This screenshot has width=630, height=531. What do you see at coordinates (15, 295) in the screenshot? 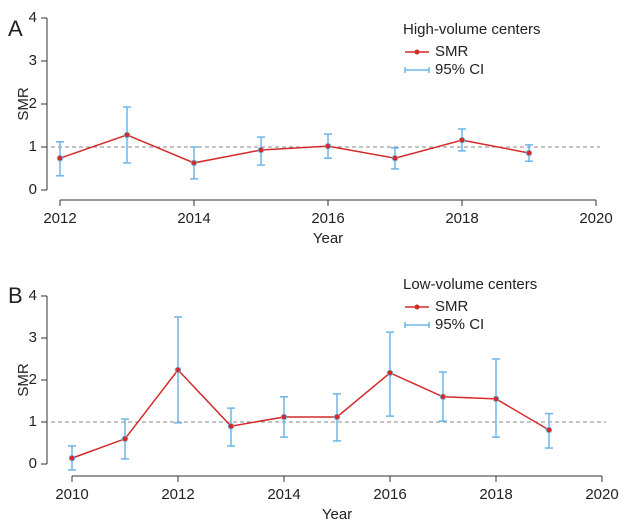
I see `panel-label: B` at bounding box center [15, 295].